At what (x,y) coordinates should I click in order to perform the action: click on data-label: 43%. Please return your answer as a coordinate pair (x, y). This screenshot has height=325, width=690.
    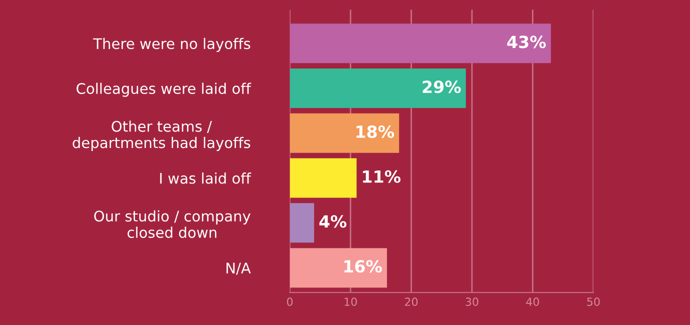
    Looking at the image, I should click on (526, 42).